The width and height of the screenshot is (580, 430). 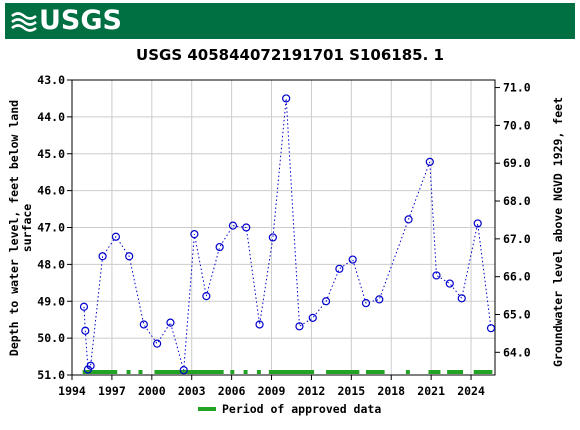 What do you see at coordinates (51, 154) in the screenshot?
I see `y-left-tick-label: 45.0` at bounding box center [51, 154].